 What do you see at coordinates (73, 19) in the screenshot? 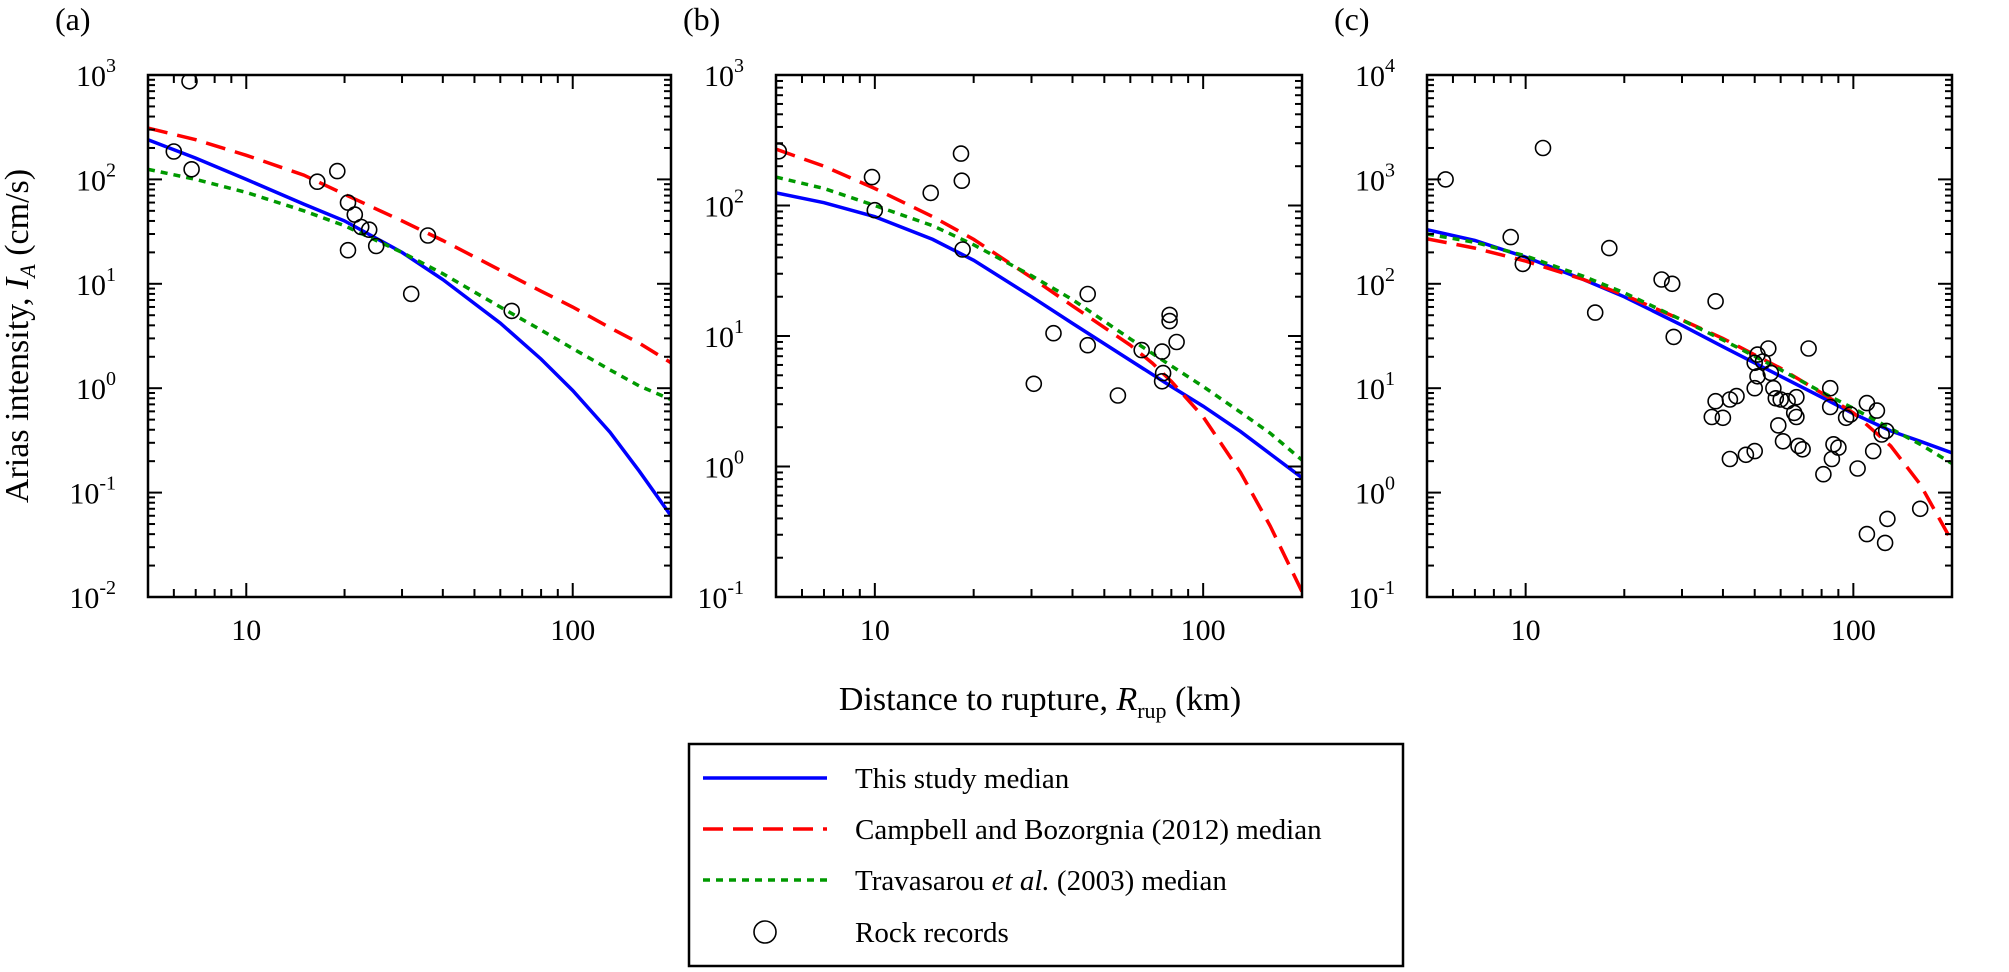
I see `panel-label: (a)` at bounding box center [73, 19].